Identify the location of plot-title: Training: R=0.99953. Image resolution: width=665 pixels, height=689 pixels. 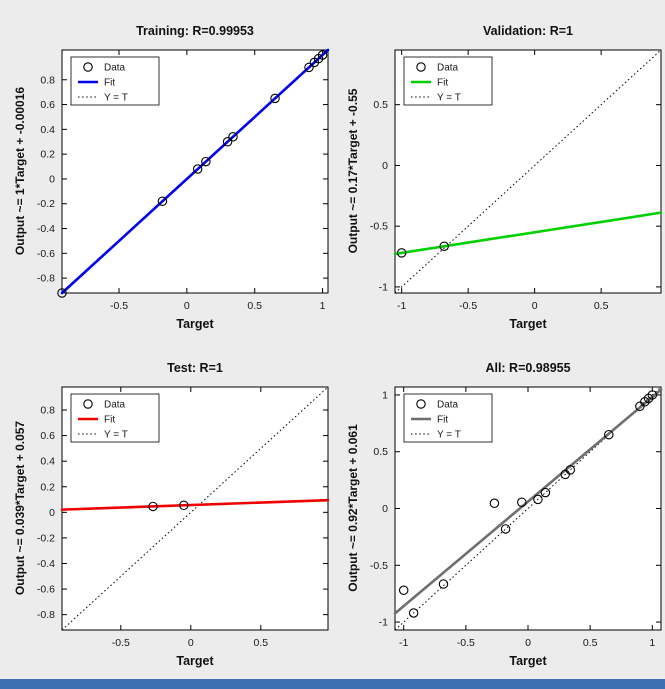
(195, 31).